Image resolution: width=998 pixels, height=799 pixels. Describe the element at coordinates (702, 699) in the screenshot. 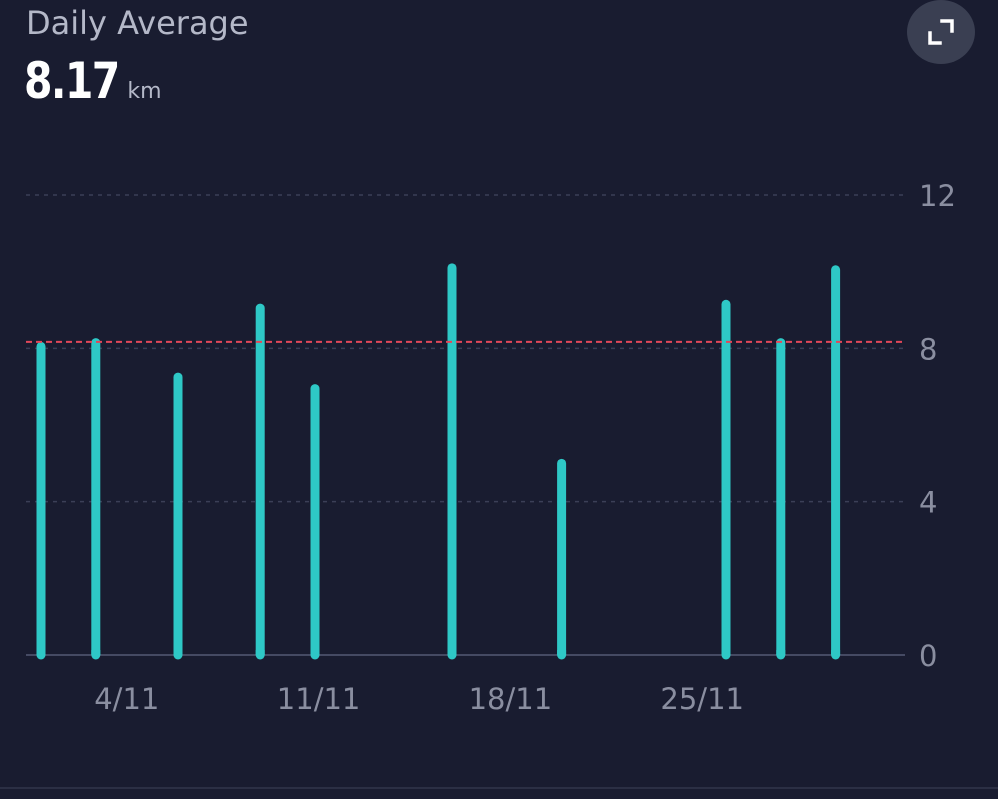

I see `x-tick-label-25-11: 25/11` at that location.